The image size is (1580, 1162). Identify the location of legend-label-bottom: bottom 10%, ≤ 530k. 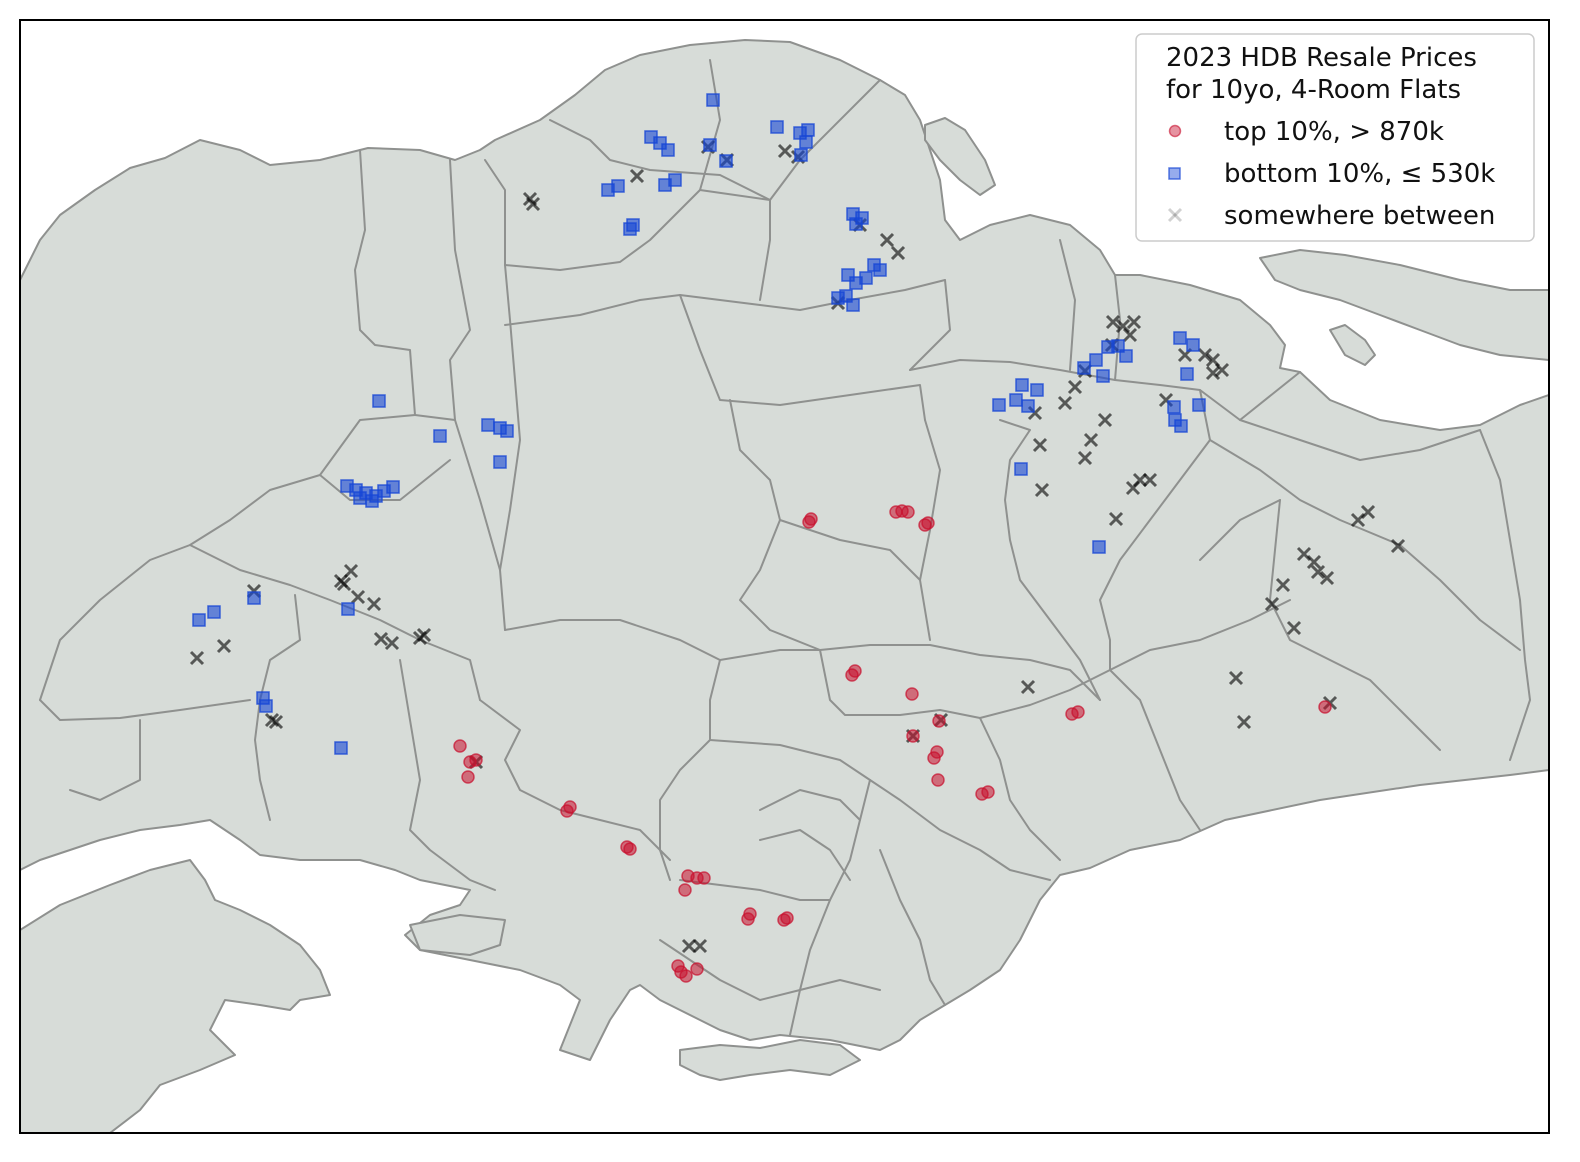
(1359, 174).